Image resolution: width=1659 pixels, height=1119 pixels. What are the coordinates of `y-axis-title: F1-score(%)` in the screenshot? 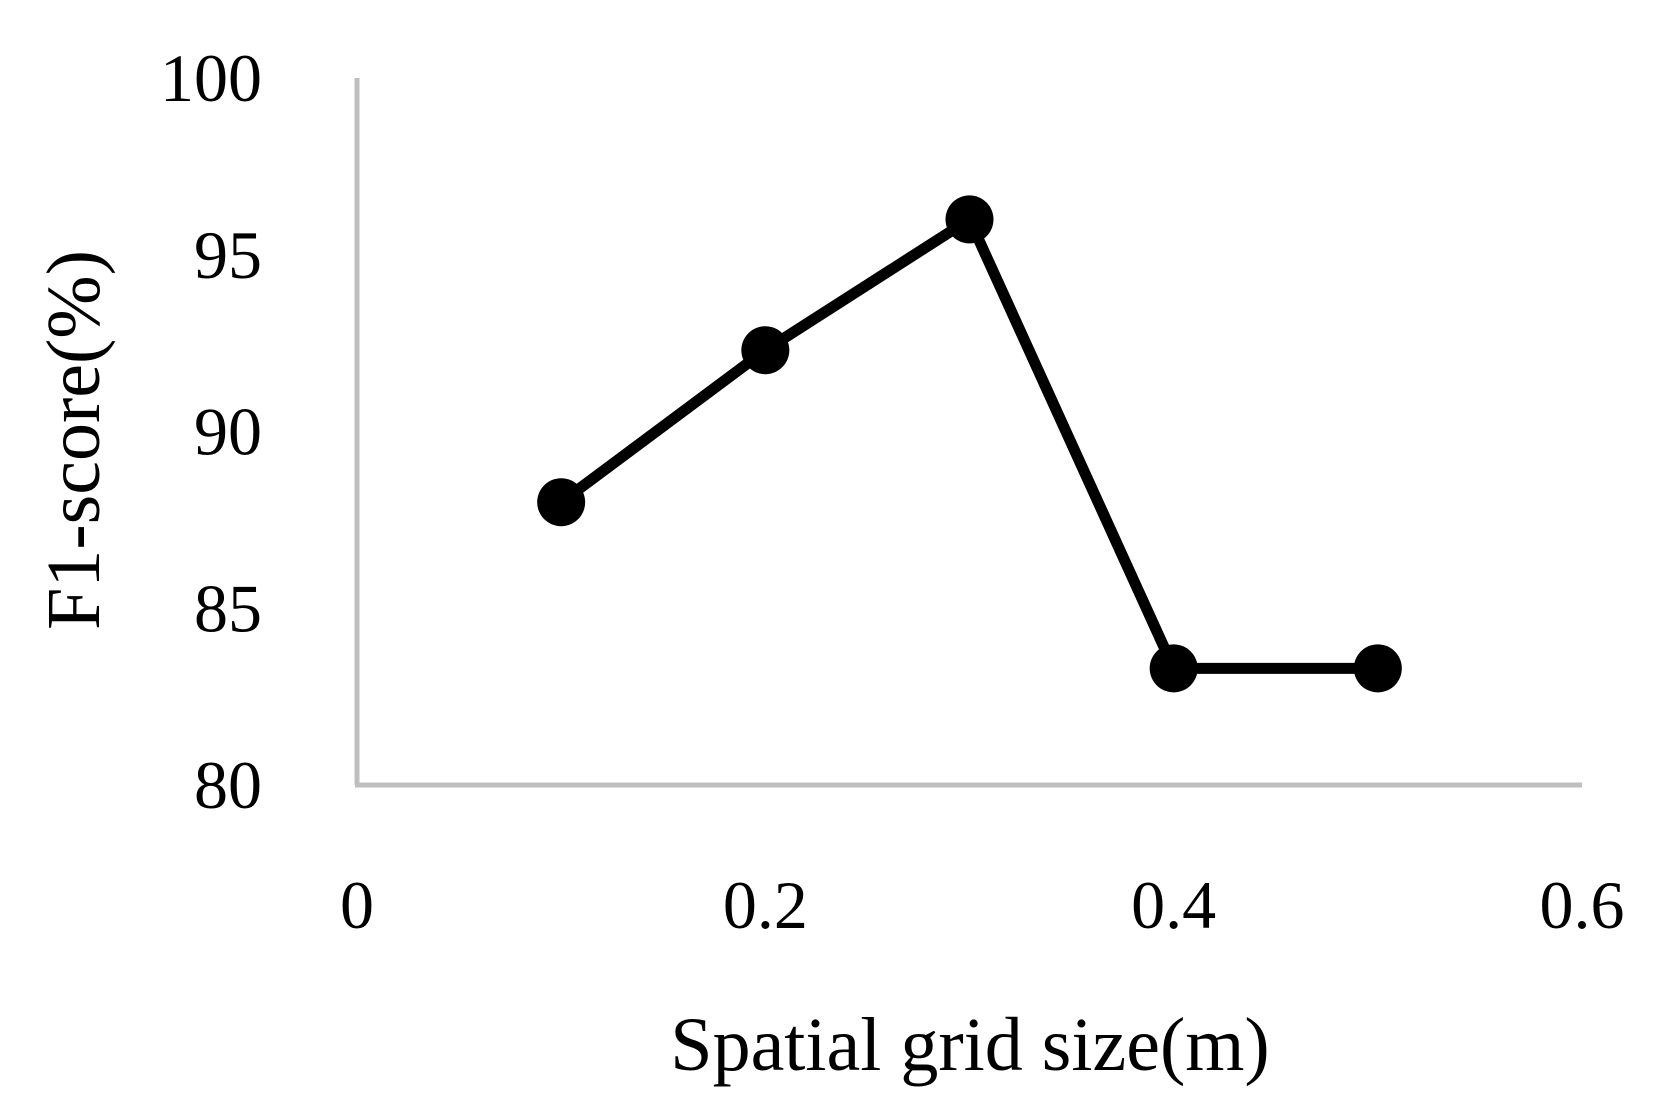 It's located at (74, 440).